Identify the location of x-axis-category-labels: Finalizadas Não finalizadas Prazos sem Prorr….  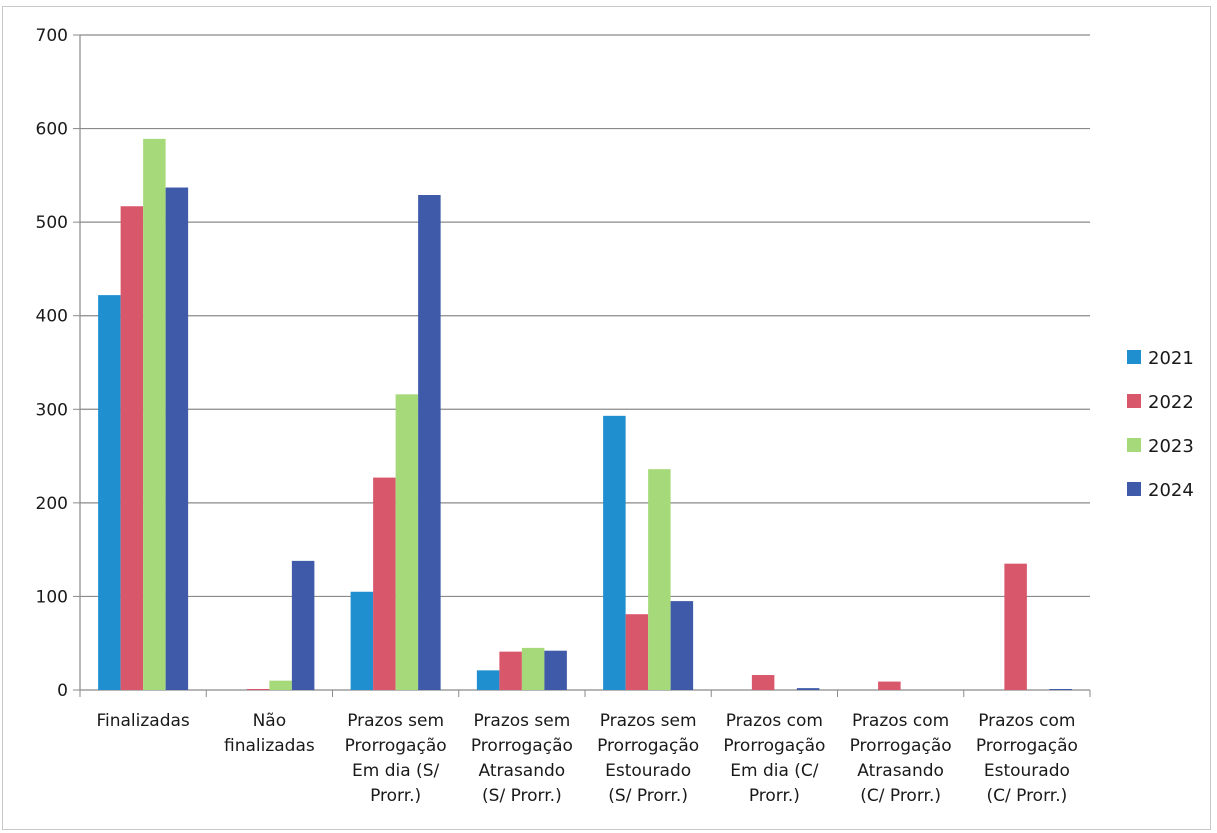
(586, 758).